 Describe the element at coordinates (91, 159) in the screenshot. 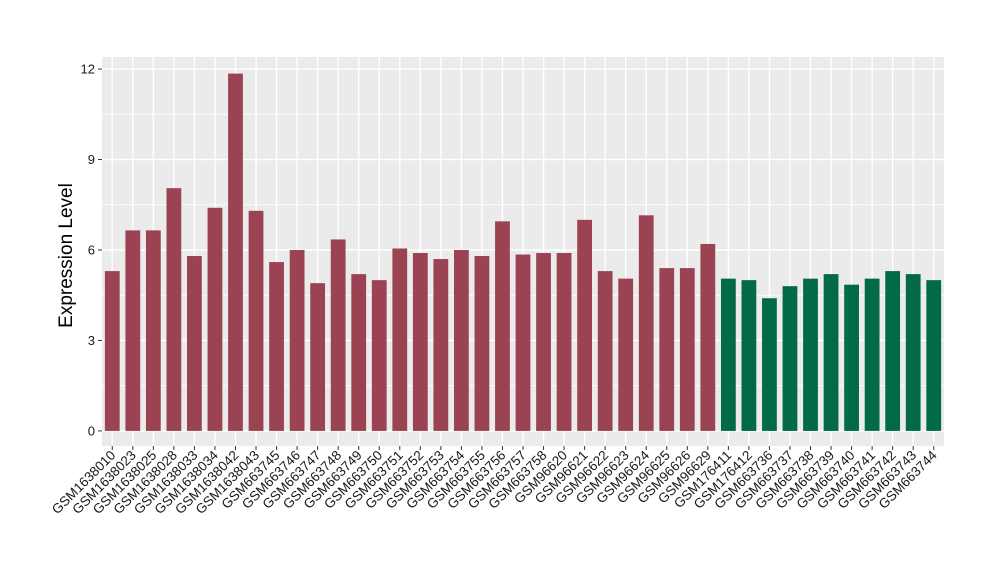

I see `y-tick-label: 9` at that location.